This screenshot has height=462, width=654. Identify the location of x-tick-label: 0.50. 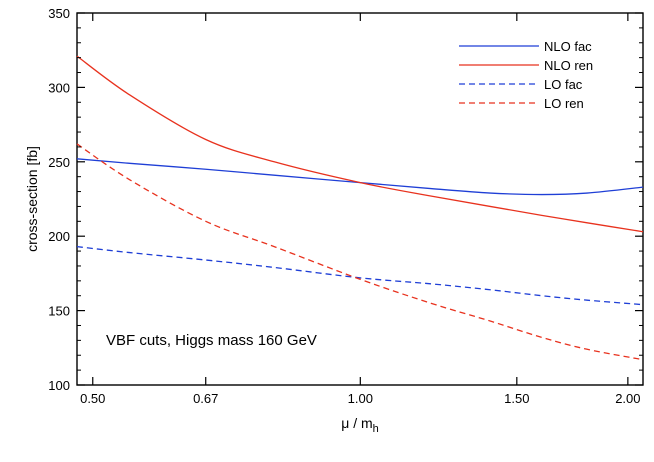
(92, 398).